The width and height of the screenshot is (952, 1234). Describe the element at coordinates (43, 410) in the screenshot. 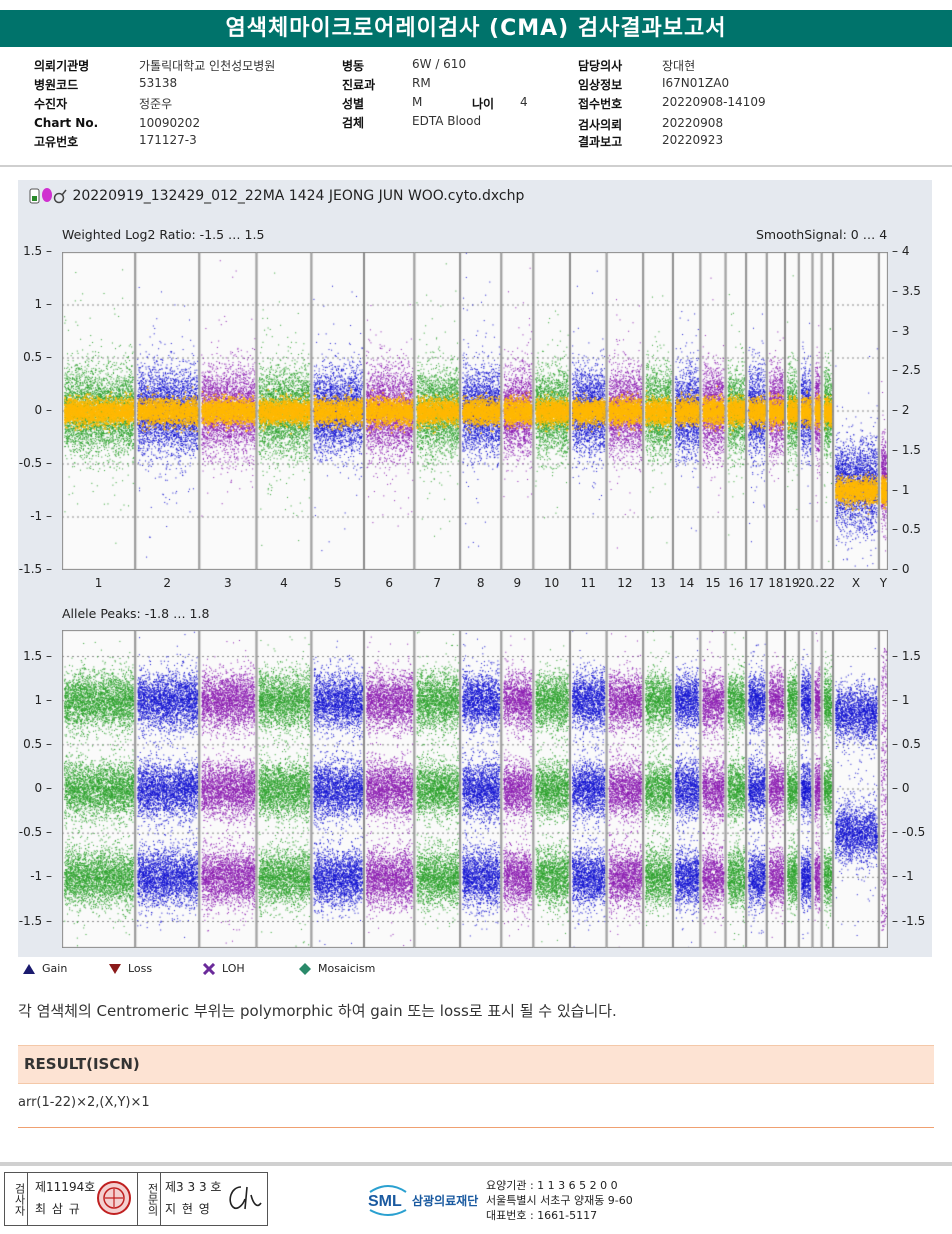

I see `log2-ytick: 0 –` at that location.